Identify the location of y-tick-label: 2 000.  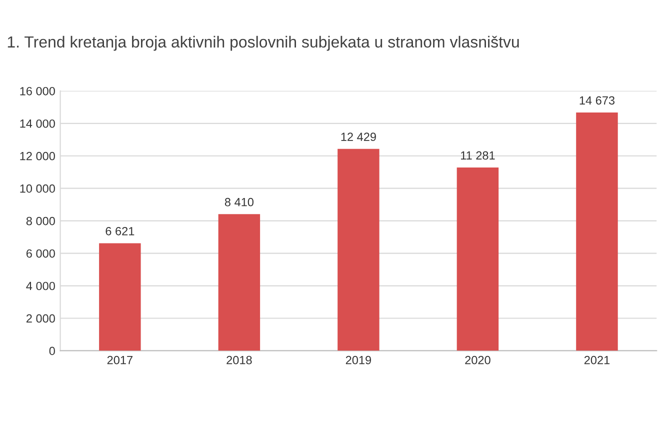
(40, 318).